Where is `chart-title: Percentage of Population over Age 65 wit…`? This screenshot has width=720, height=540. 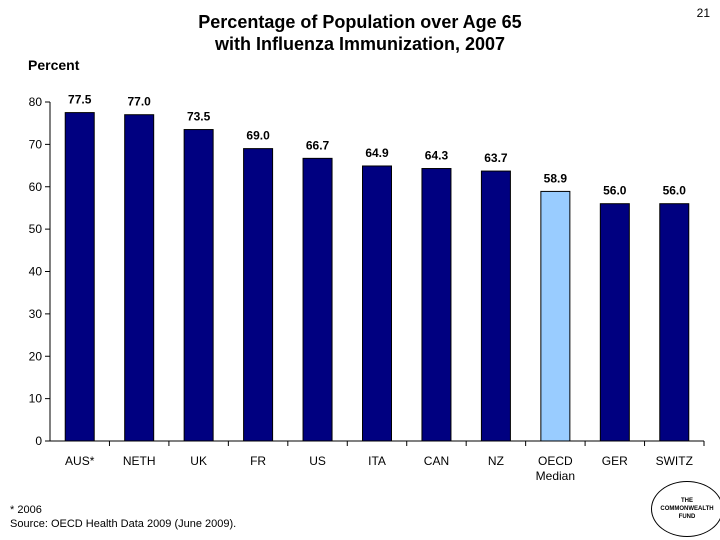
chart-title: Percentage of Population over Age 65 wit… is located at coordinates (360, 33).